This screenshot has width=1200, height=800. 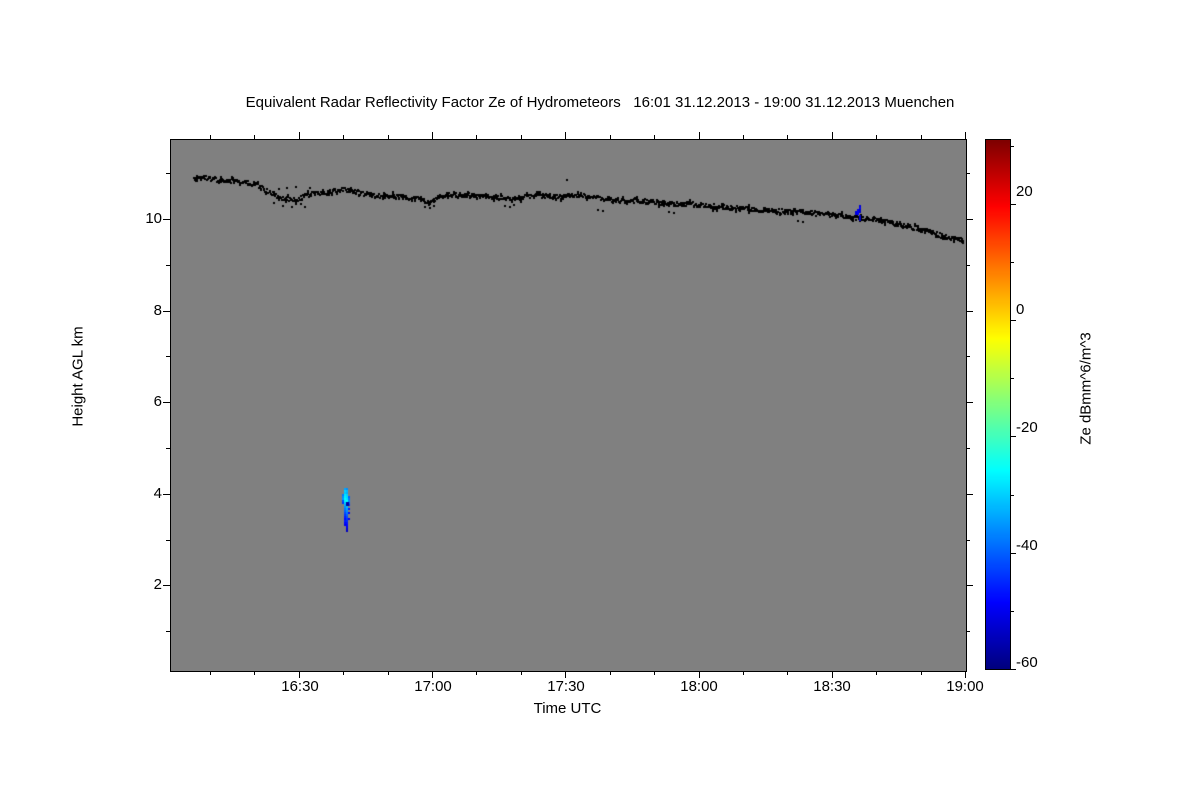 What do you see at coordinates (699, 686) in the screenshot?
I see `x-tick-label-1800: 18:00` at bounding box center [699, 686].